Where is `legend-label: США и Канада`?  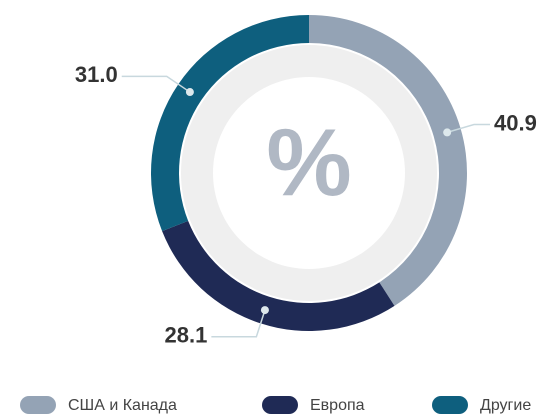
legend-label: США и Канада is located at coordinates (122, 405).